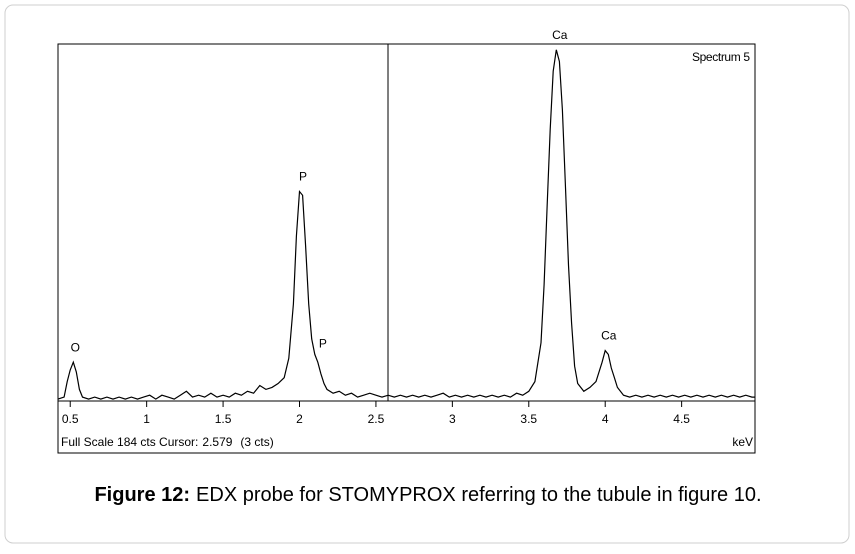 The image size is (855, 554). What do you see at coordinates (146, 419) in the screenshot?
I see `x-tick-label: 1` at bounding box center [146, 419].